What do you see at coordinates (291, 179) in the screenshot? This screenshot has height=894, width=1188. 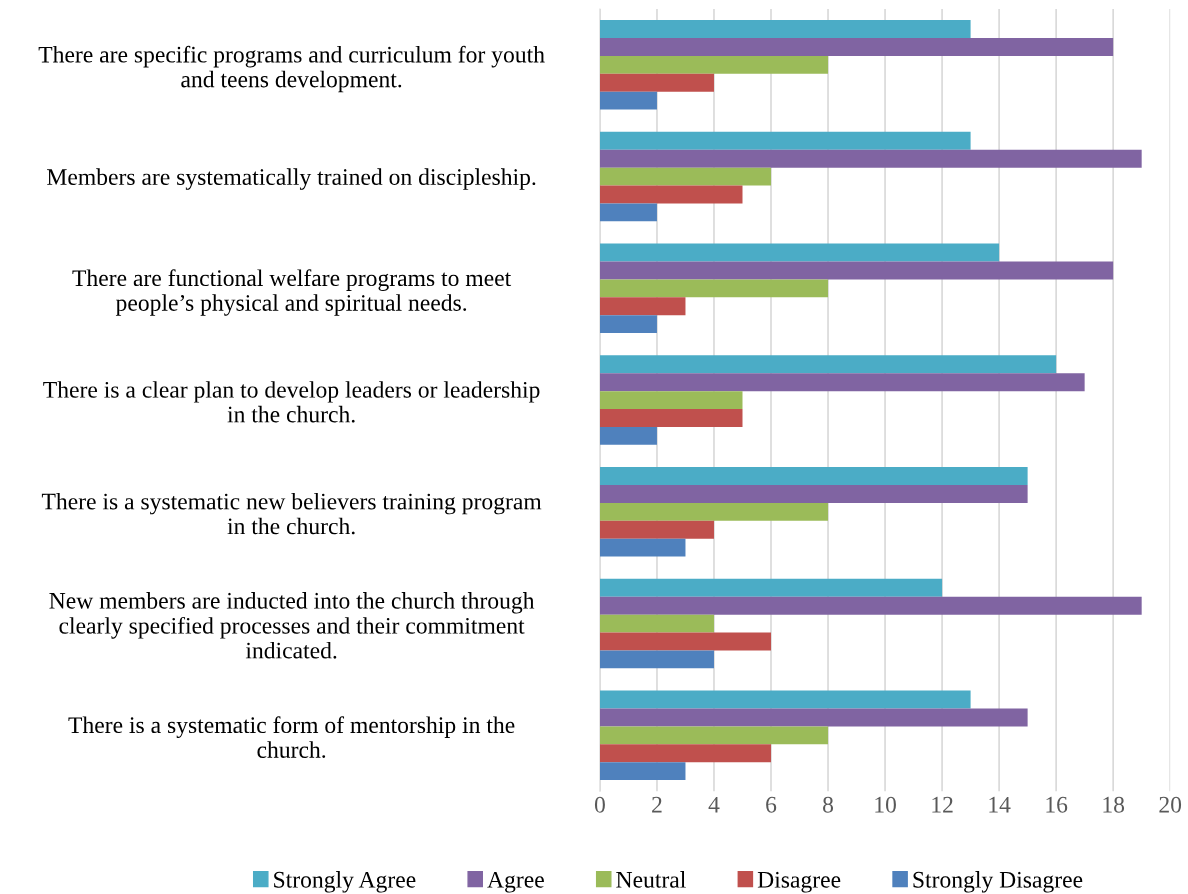 I see `y-tick-label: Members are systematically trained on discipleship.` at bounding box center [291, 179].